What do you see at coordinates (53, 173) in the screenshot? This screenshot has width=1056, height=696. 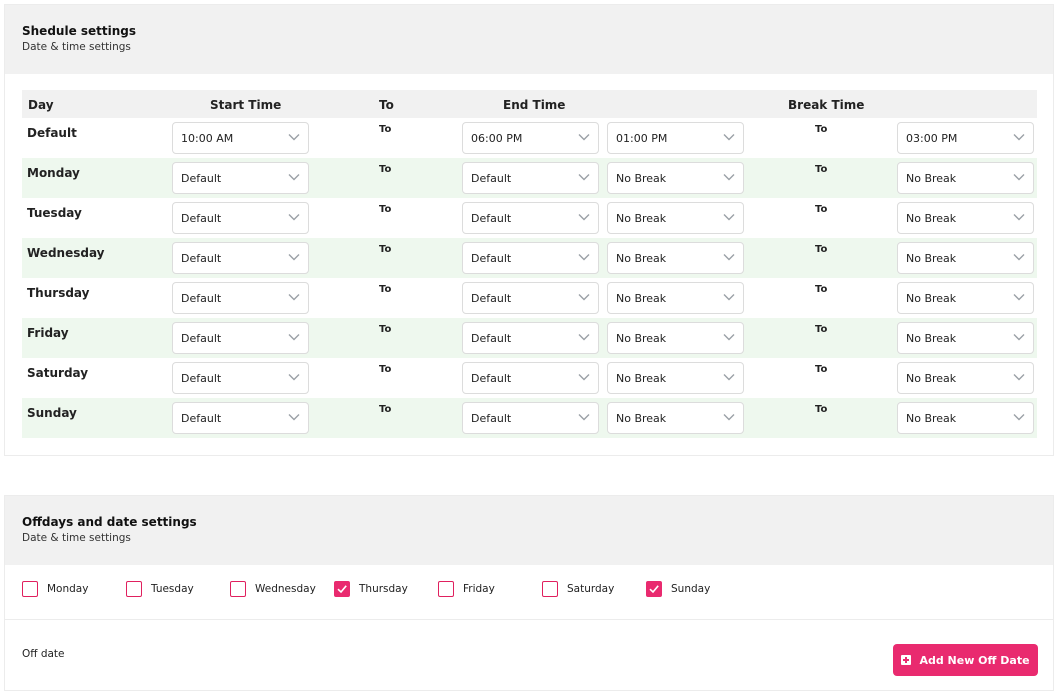 I see `day-label: Monday` at bounding box center [53, 173].